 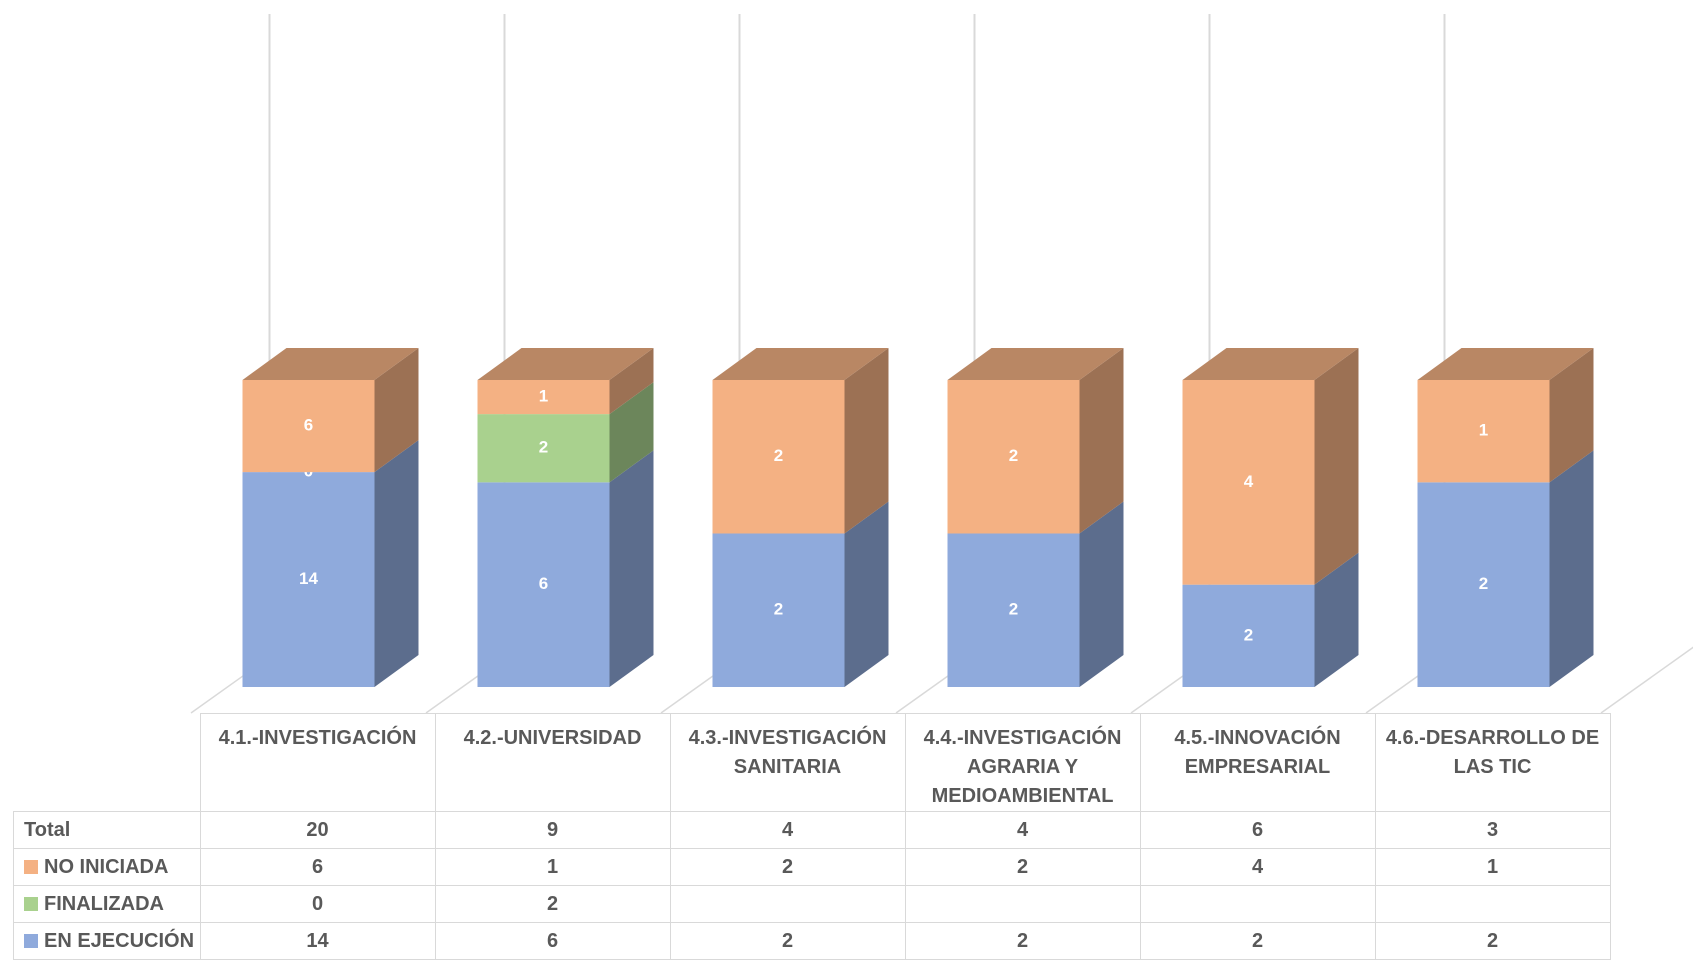 What do you see at coordinates (552, 830) in the screenshot?
I see `table-cell: 9` at bounding box center [552, 830].